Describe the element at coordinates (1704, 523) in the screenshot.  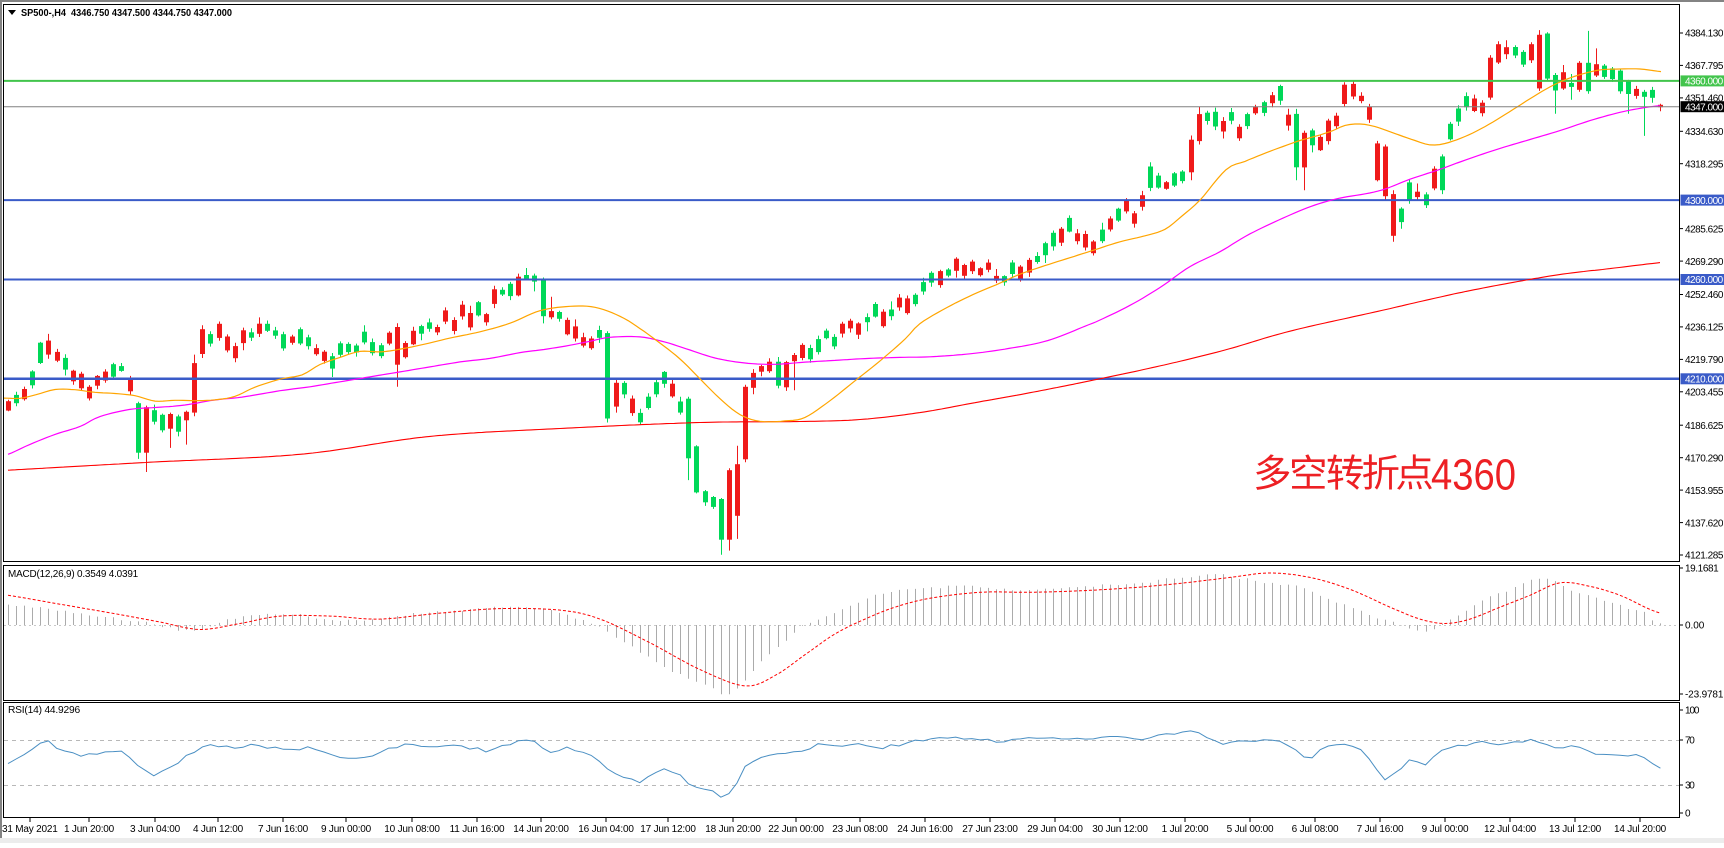
I see `svg-text: 4137.620` at that location.